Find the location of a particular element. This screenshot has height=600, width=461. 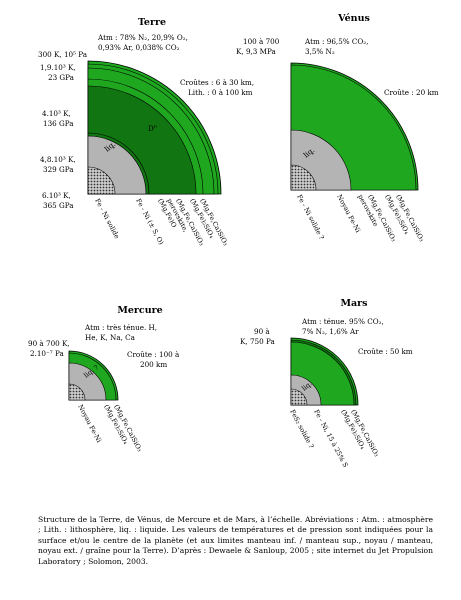

mercury-surface-line1: 90 à 700 K, is located at coordinates (49, 343).